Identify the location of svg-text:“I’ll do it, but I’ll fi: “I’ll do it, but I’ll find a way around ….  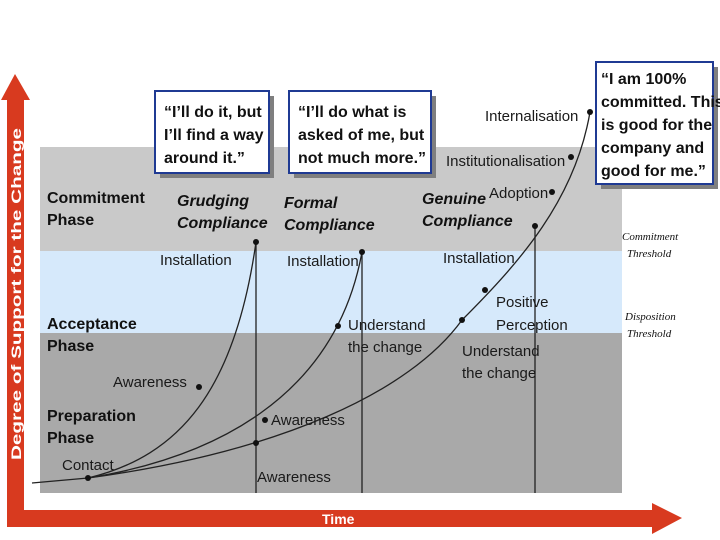
(216, 135).